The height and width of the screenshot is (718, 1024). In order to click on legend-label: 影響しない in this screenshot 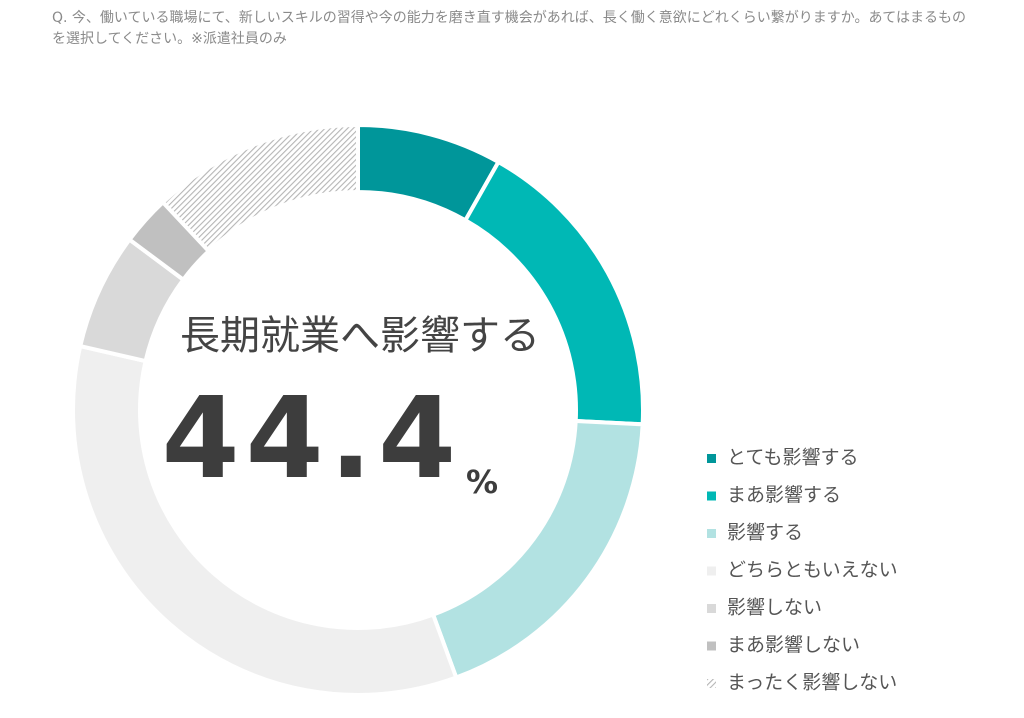, I will do `click(774, 608)`.